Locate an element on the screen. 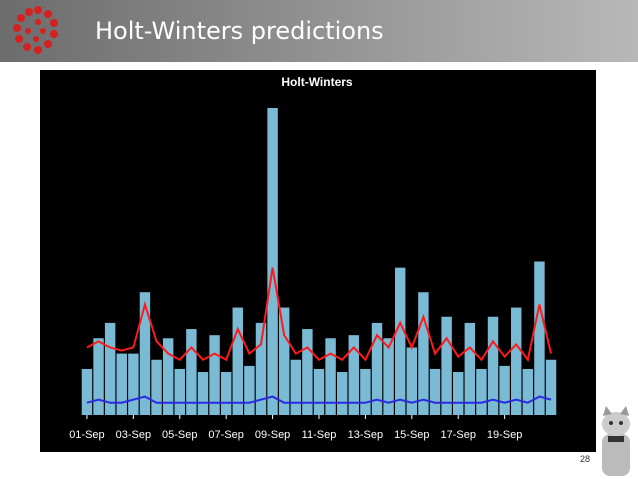 The image size is (638, 479). x-tick-label: 13-Sep is located at coordinates (365, 435).